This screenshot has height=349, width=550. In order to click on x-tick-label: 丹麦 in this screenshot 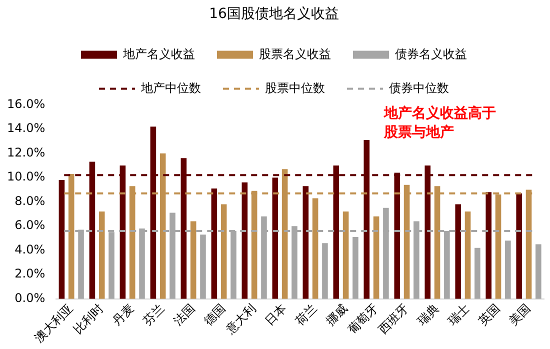, I will do `click(123, 314)`.